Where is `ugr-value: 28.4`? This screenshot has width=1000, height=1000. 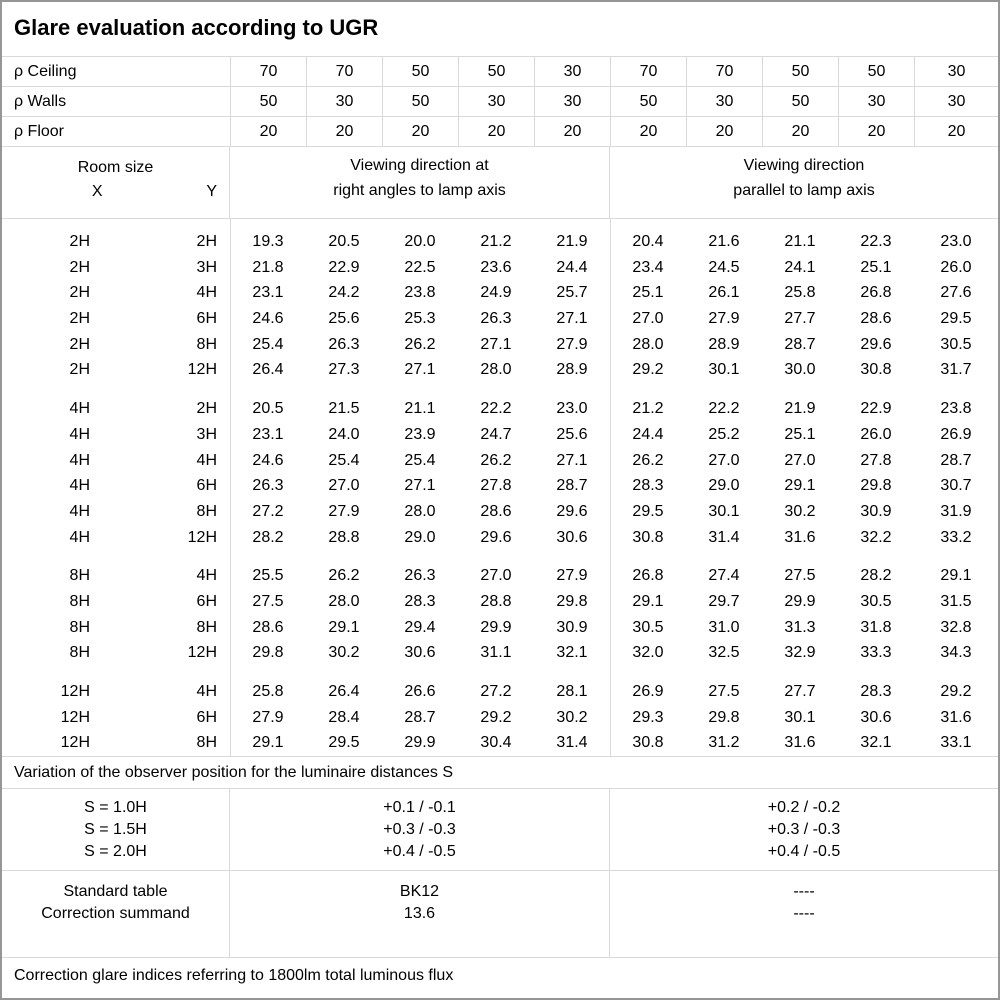
ugr-value: 28.4 is located at coordinates (344, 717).